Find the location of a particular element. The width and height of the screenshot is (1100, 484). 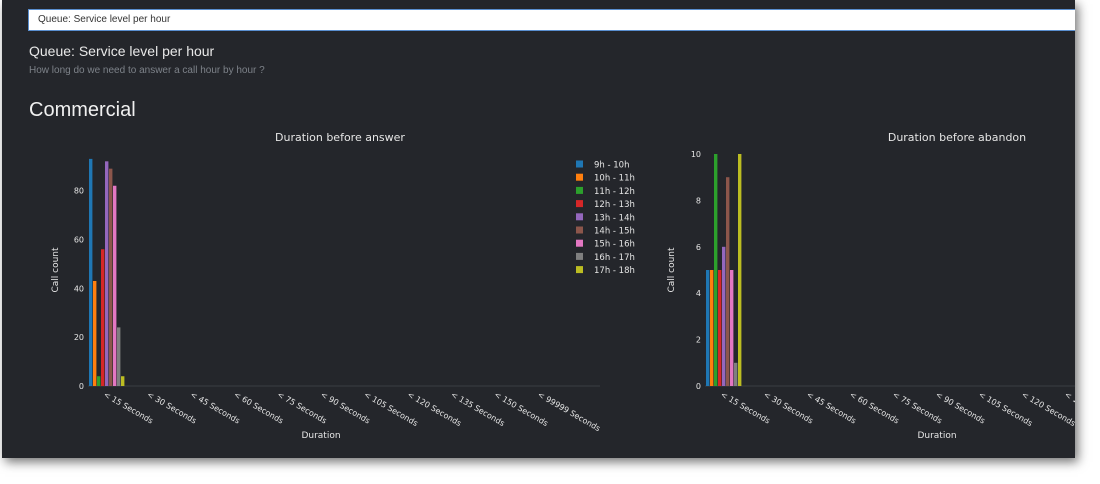

section-title: Commercial is located at coordinates (82, 110).